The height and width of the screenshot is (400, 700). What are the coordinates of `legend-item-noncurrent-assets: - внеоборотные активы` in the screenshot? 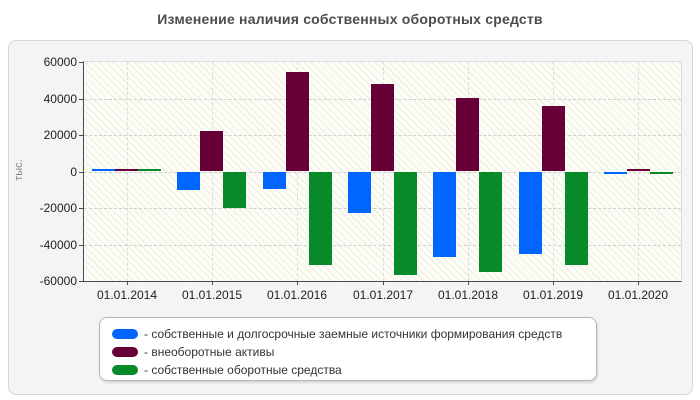 It's located at (349, 352).